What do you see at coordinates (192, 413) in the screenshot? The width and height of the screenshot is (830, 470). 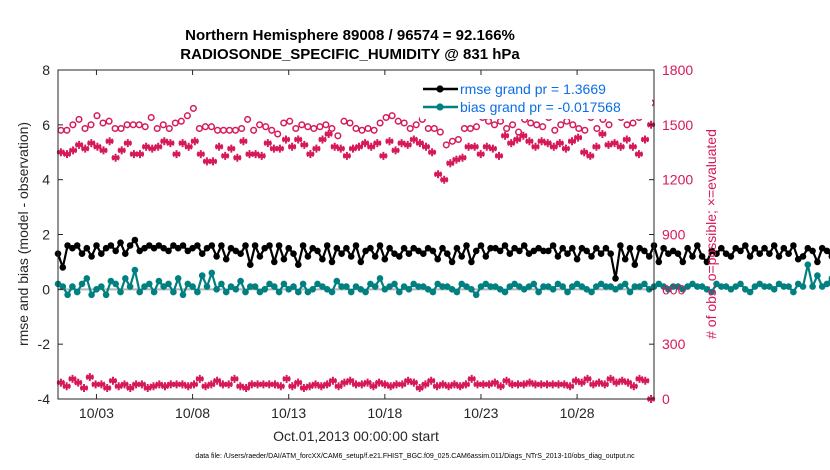 I see `x-tick-label: 10/08` at bounding box center [192, 413].